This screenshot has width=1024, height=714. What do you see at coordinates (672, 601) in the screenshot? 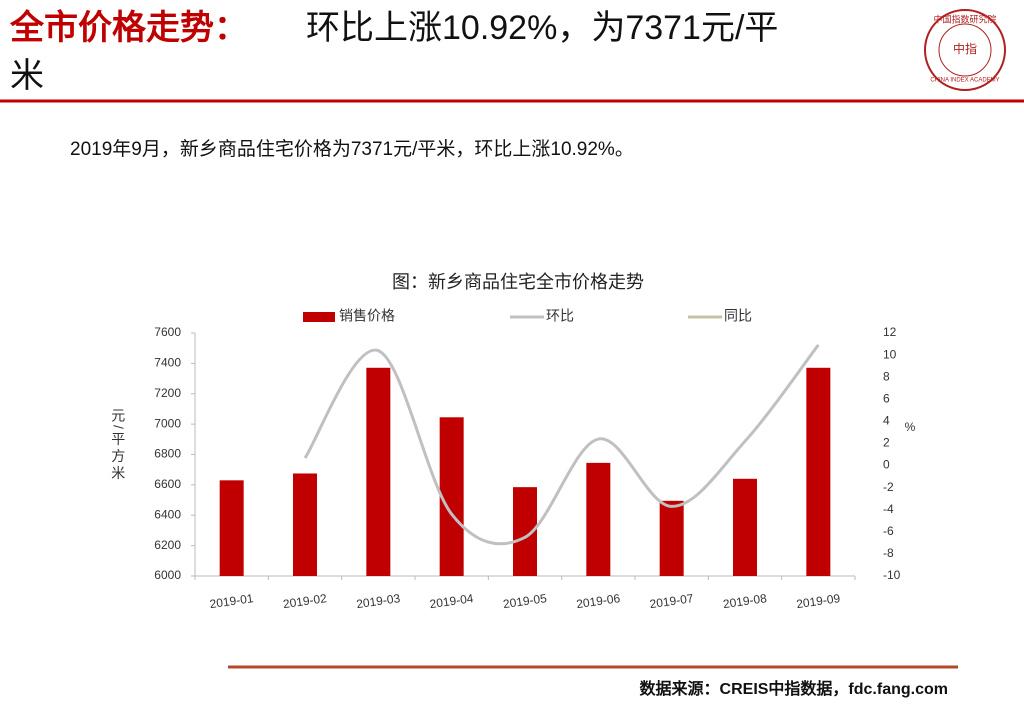
I see `x-tick-label: 2019-07` at bounding box center [672, 601].